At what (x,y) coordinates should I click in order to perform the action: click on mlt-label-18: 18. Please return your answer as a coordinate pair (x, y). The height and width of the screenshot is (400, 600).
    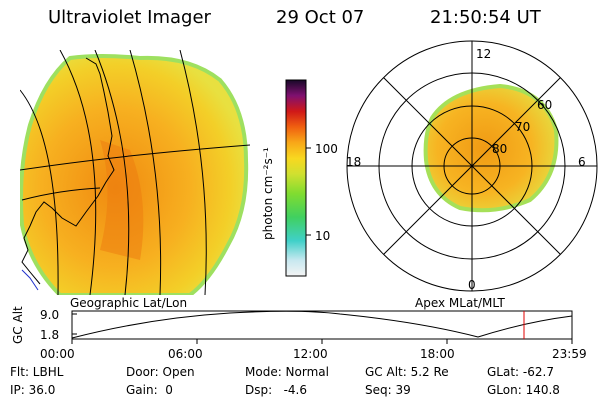
    Looking at the image, I should click on (354, 162).